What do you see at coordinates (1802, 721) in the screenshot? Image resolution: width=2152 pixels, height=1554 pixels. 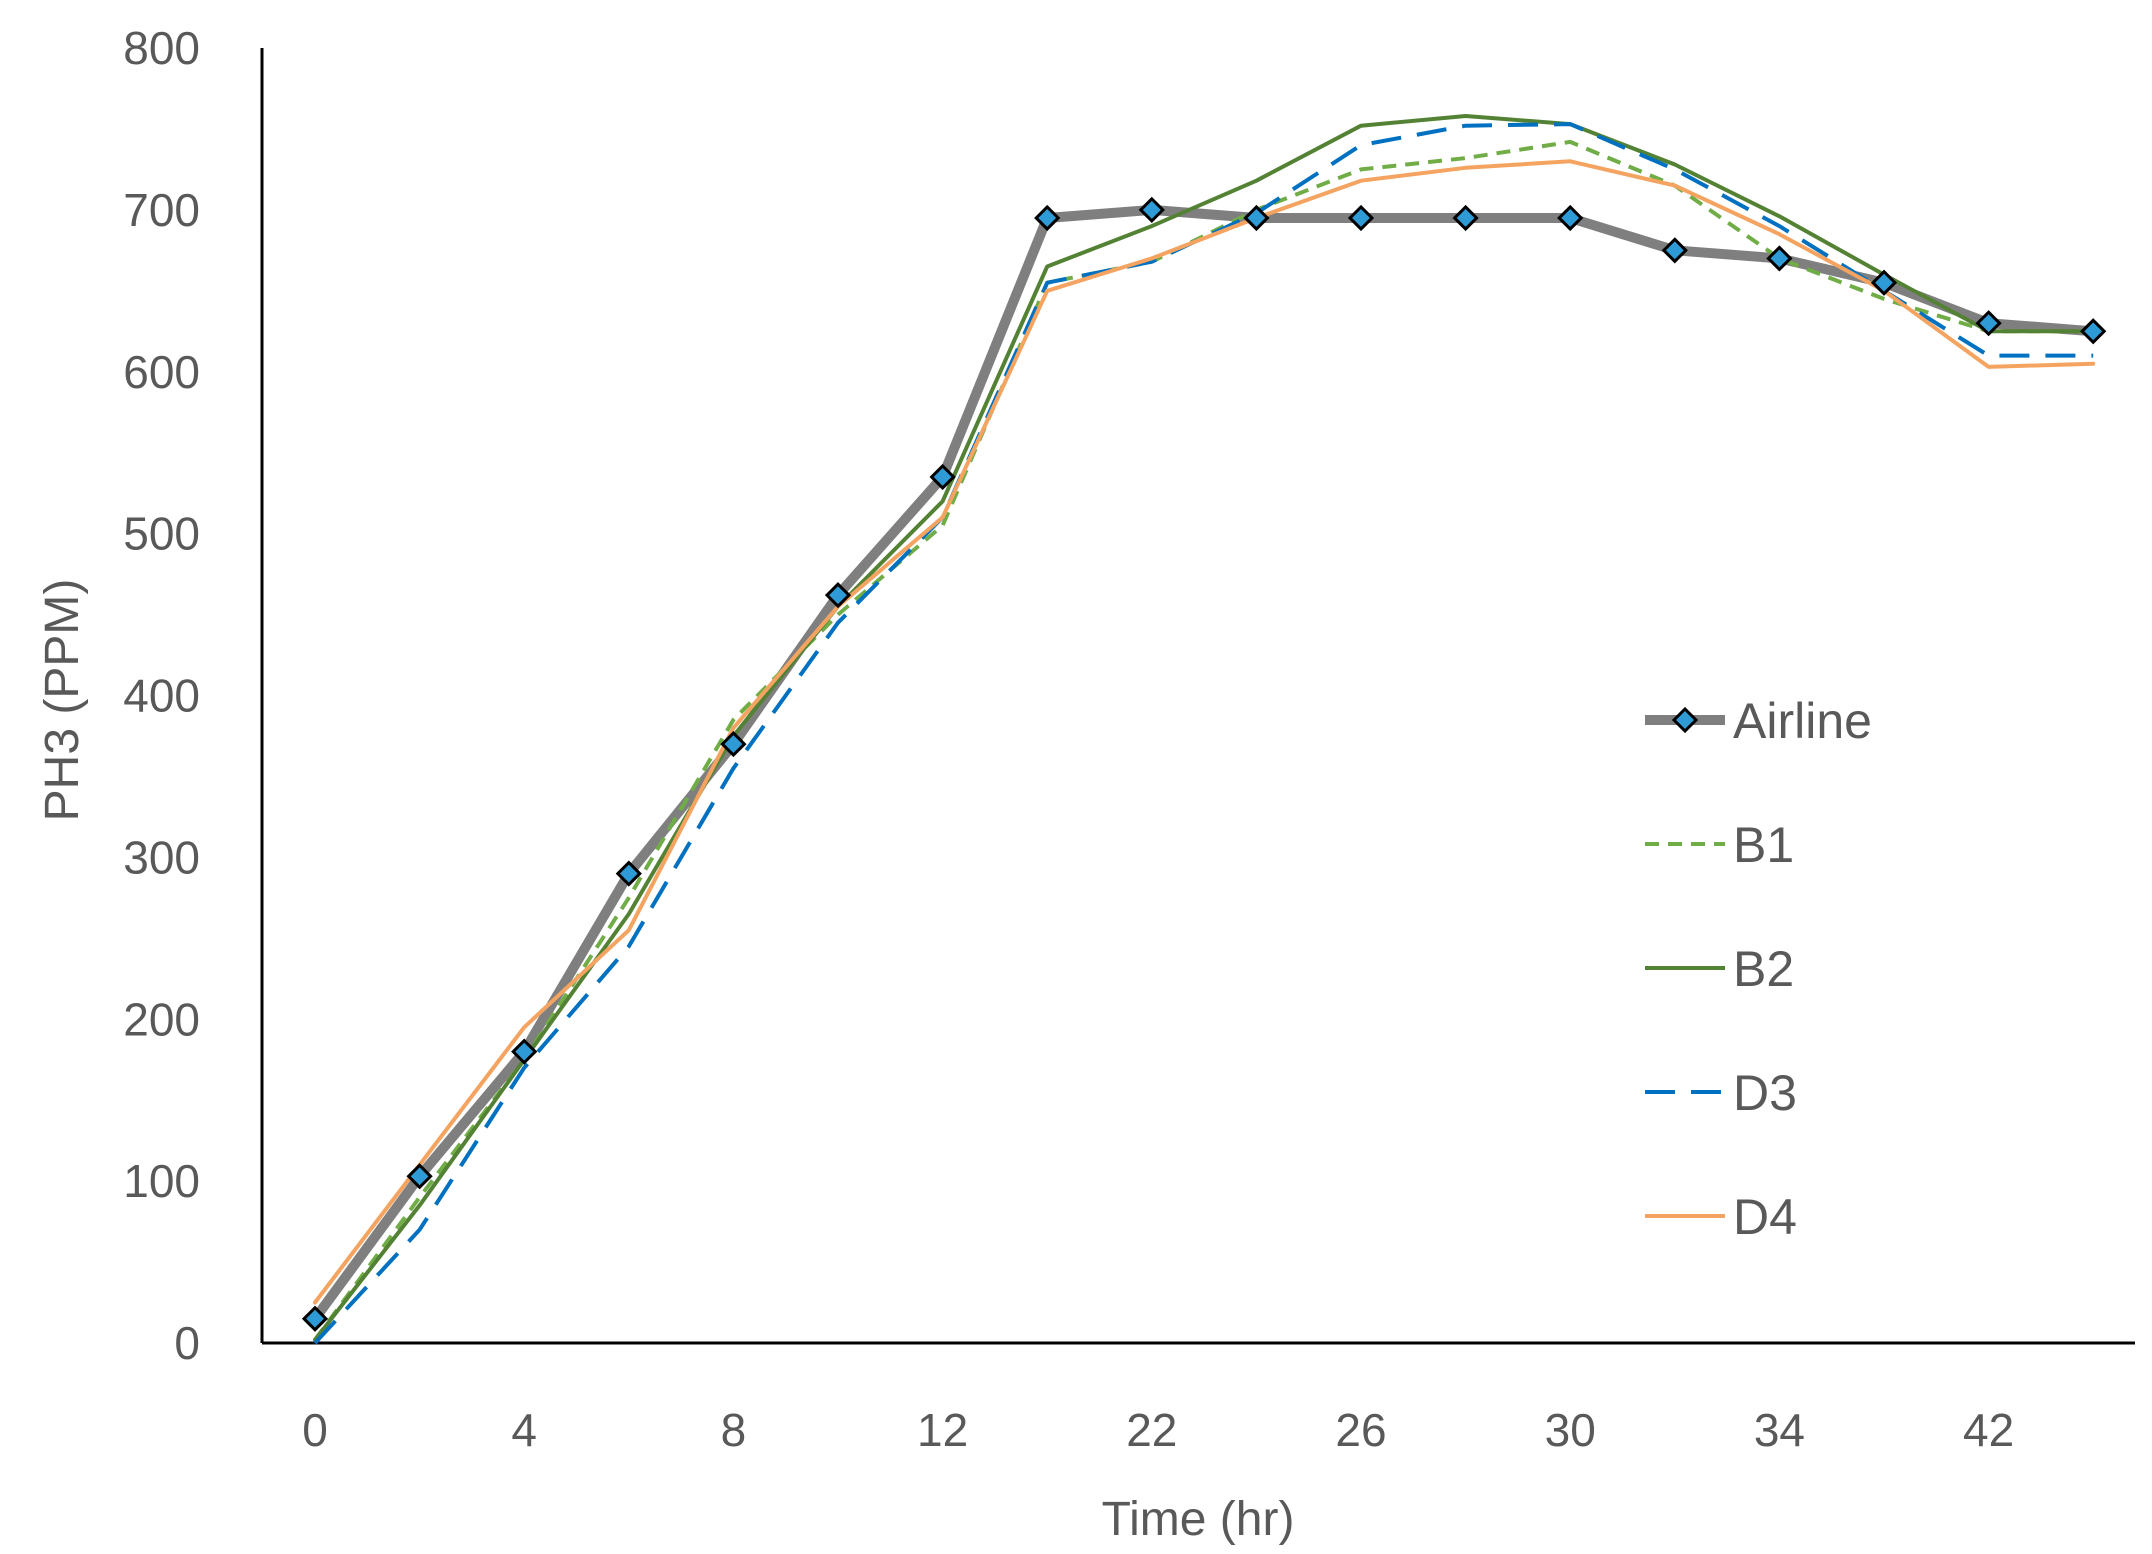 I see `legend-label-airline: Airline` at bounding box center [1802, 721].